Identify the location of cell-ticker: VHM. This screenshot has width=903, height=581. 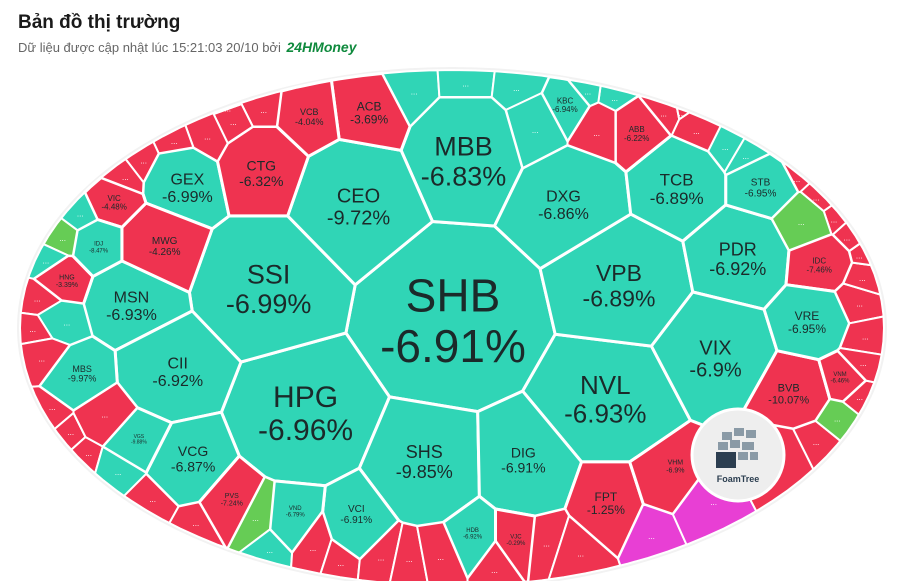
(676, 463).